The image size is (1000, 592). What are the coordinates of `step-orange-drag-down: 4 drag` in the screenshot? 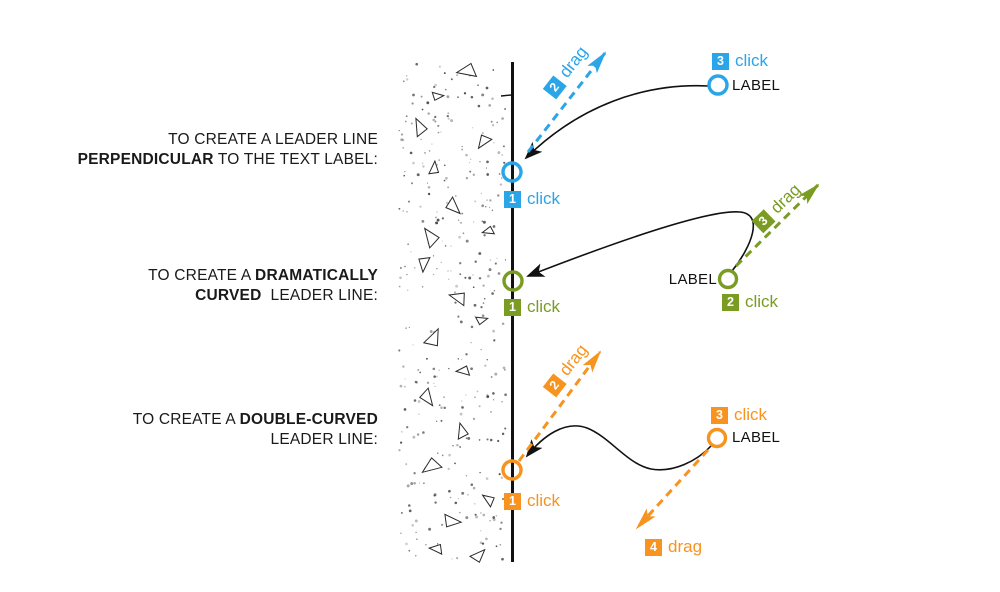 It's located at (673, 547).